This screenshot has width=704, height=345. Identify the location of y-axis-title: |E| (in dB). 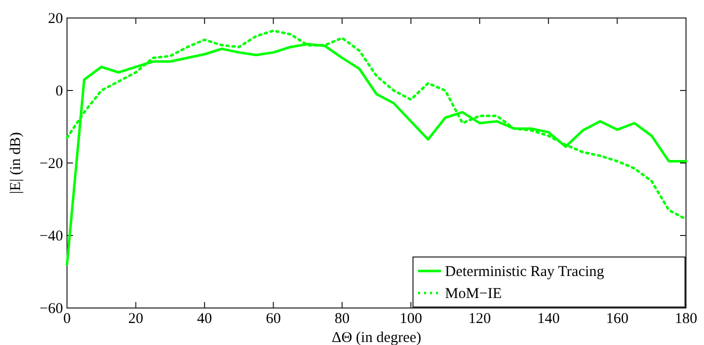
(16, 163).